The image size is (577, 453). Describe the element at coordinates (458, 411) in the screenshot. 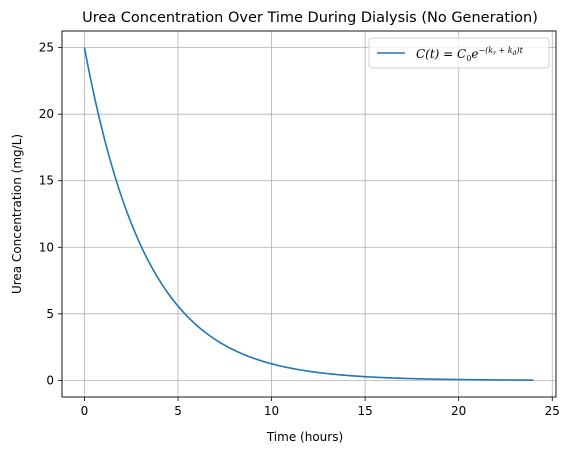

I see `x-tick-label: 20` at that location.